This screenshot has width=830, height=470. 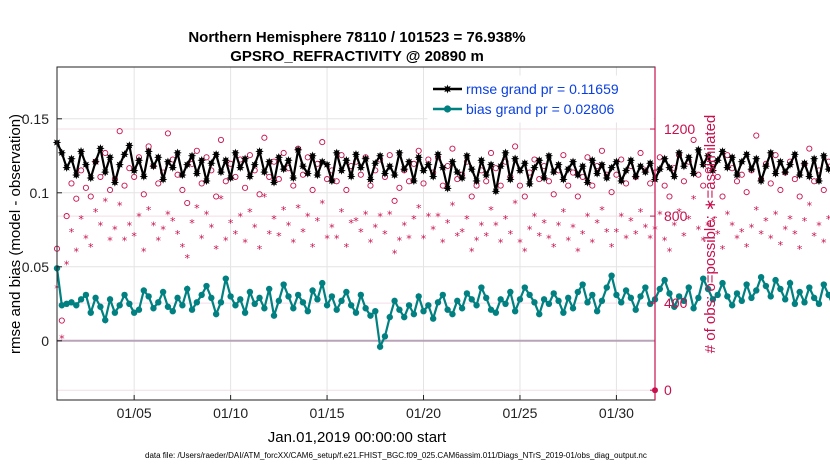 What do you see at coordinates (447, 89) in the screenshot?
I see `legend-rmse-marker` at bounding box center [447, 89].